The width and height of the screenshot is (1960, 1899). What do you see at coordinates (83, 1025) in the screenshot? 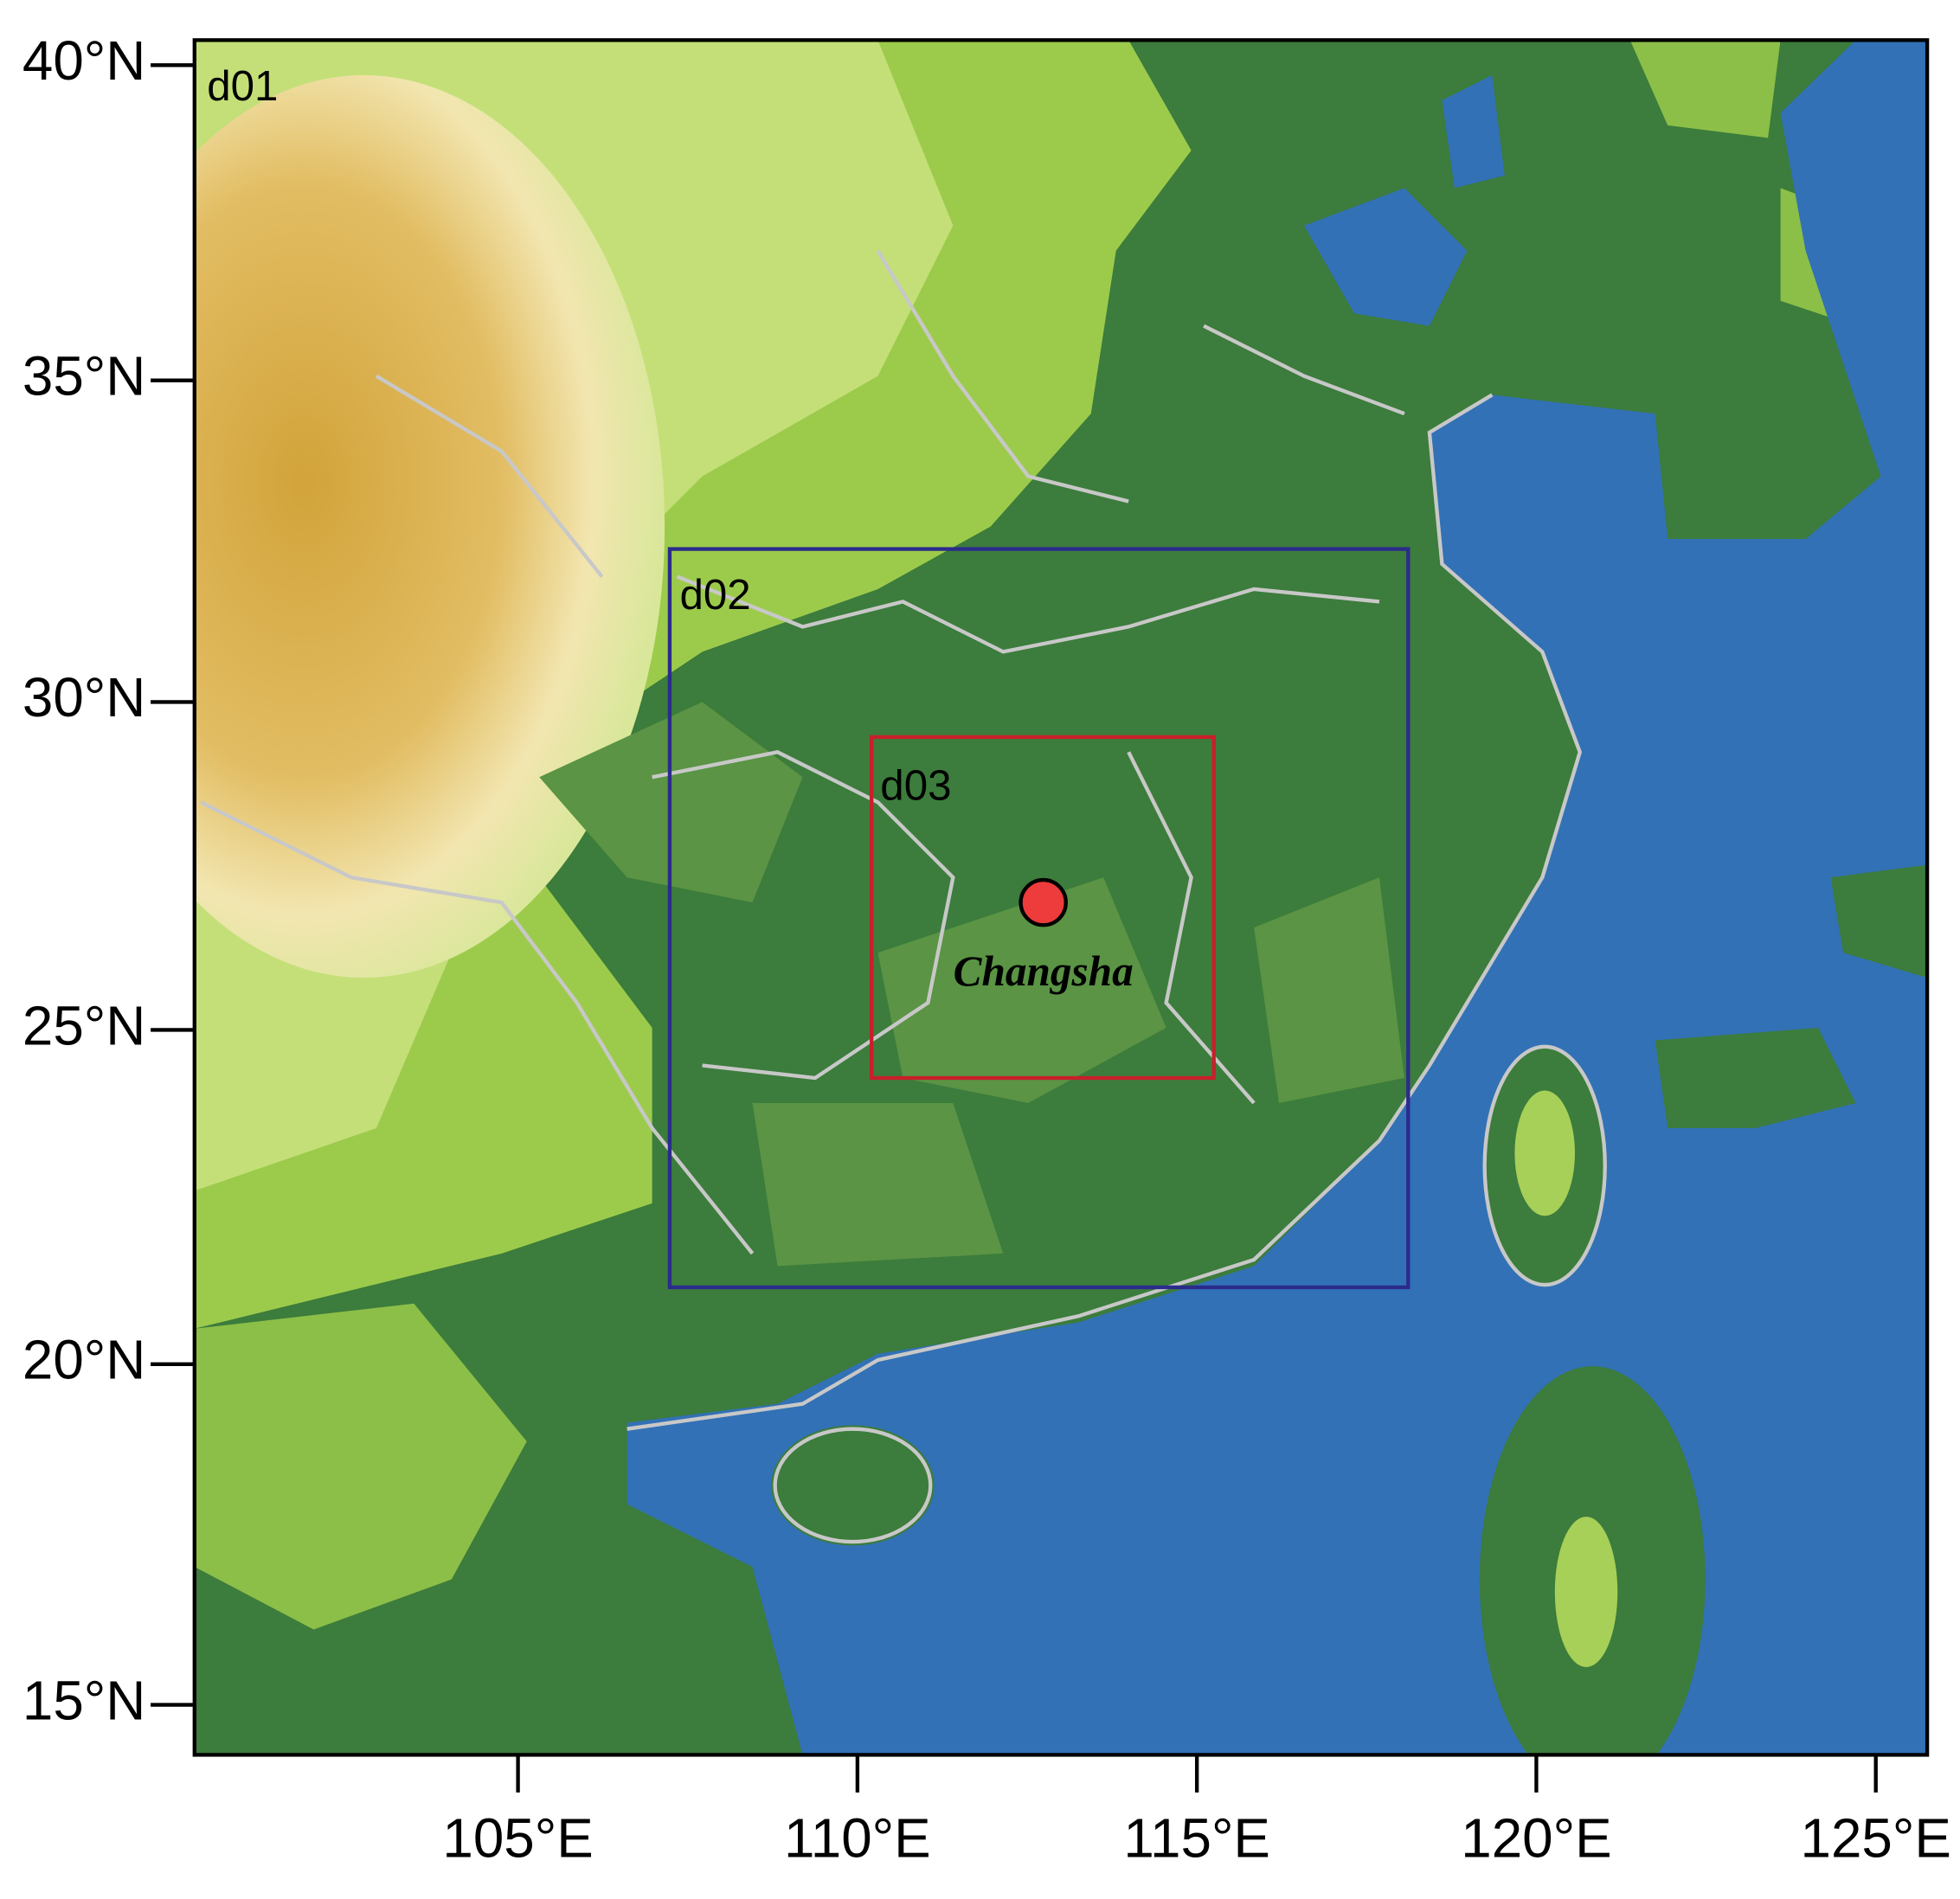
I see `lat-tick-label: 25°N` at bounding box center [83, 1025].